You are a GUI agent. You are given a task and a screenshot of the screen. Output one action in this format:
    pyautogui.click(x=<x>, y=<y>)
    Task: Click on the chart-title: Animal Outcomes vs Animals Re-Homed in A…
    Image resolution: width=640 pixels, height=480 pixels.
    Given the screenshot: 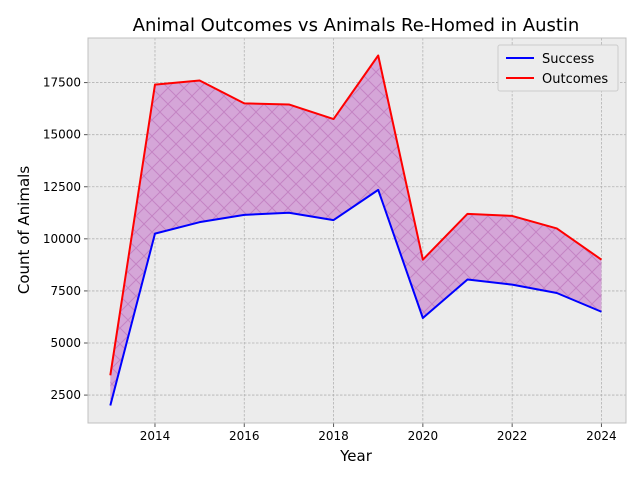 What is the action you would take?
    pyautogui.click(x=356, y=25)
    